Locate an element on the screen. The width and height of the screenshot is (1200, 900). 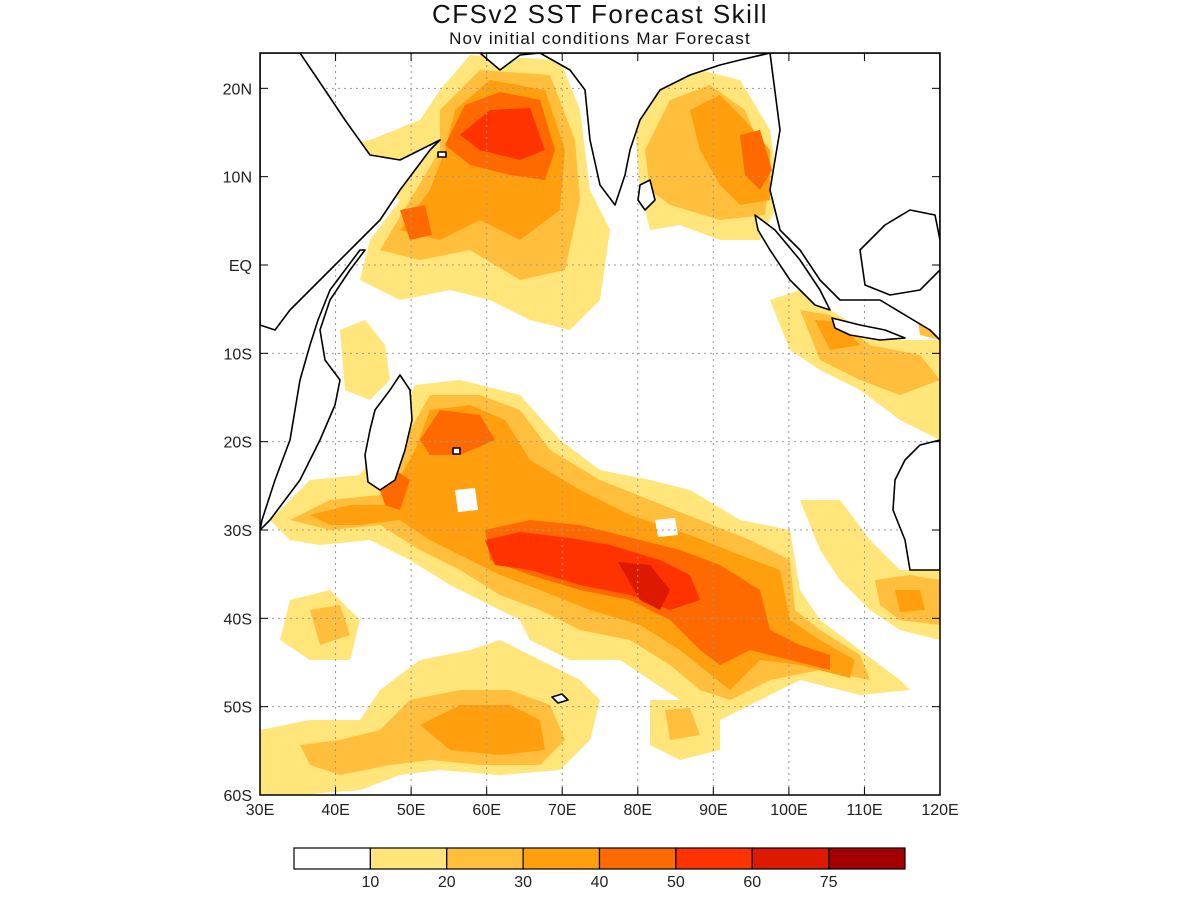
lat-tick-label: 50S is located at coordinates (238, 708).